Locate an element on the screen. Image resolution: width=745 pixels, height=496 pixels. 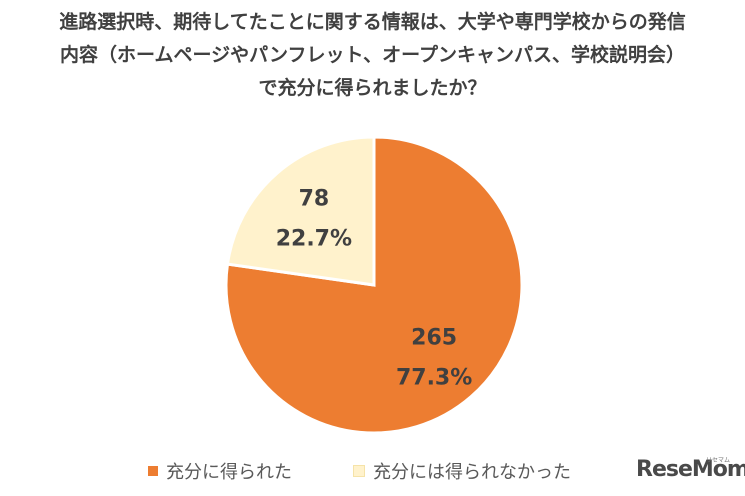
slice-percent-label-received: 77.3% is located at coordinates (434, 377).